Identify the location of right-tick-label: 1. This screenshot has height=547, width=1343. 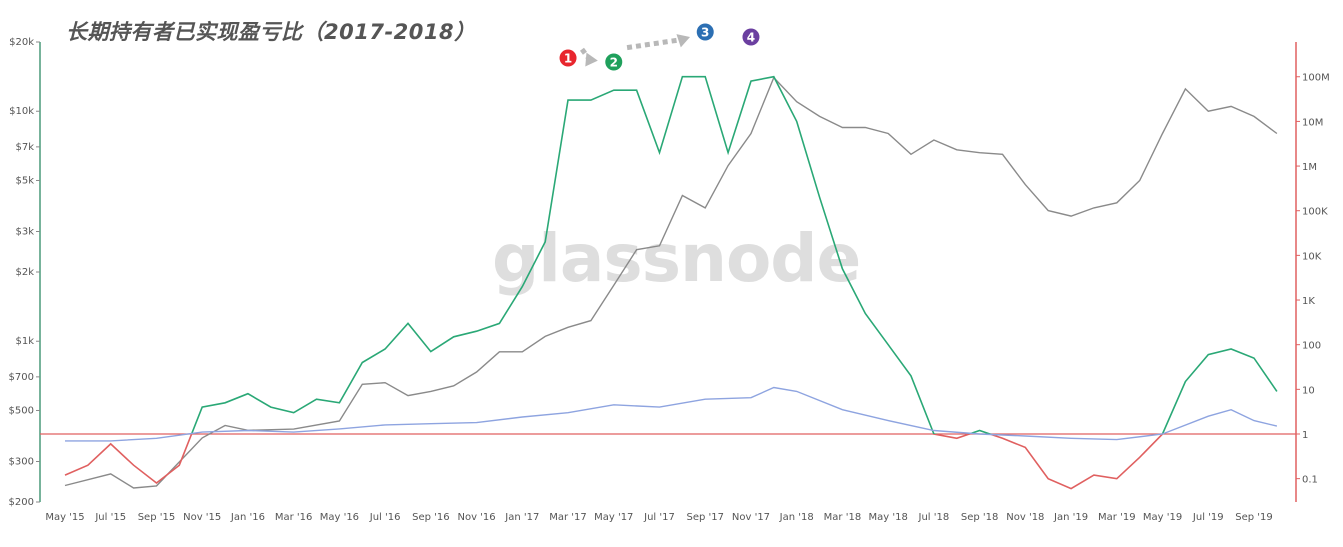
(1305, 435).